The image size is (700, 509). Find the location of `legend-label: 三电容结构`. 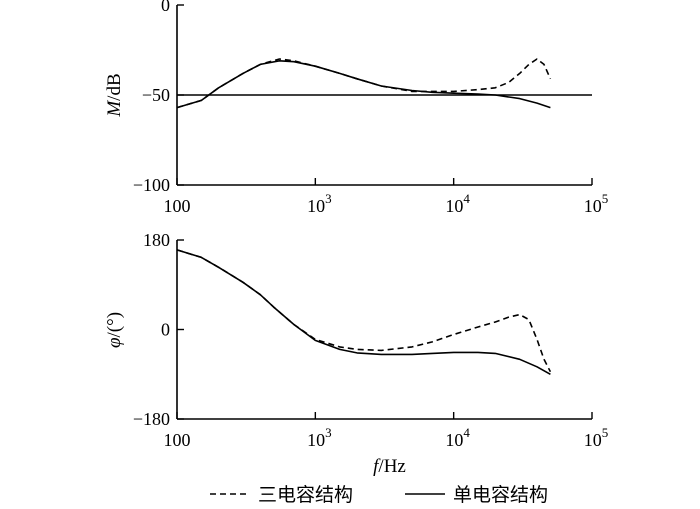

legend-label: 三电容结构 is located at coordinates (305, 495).